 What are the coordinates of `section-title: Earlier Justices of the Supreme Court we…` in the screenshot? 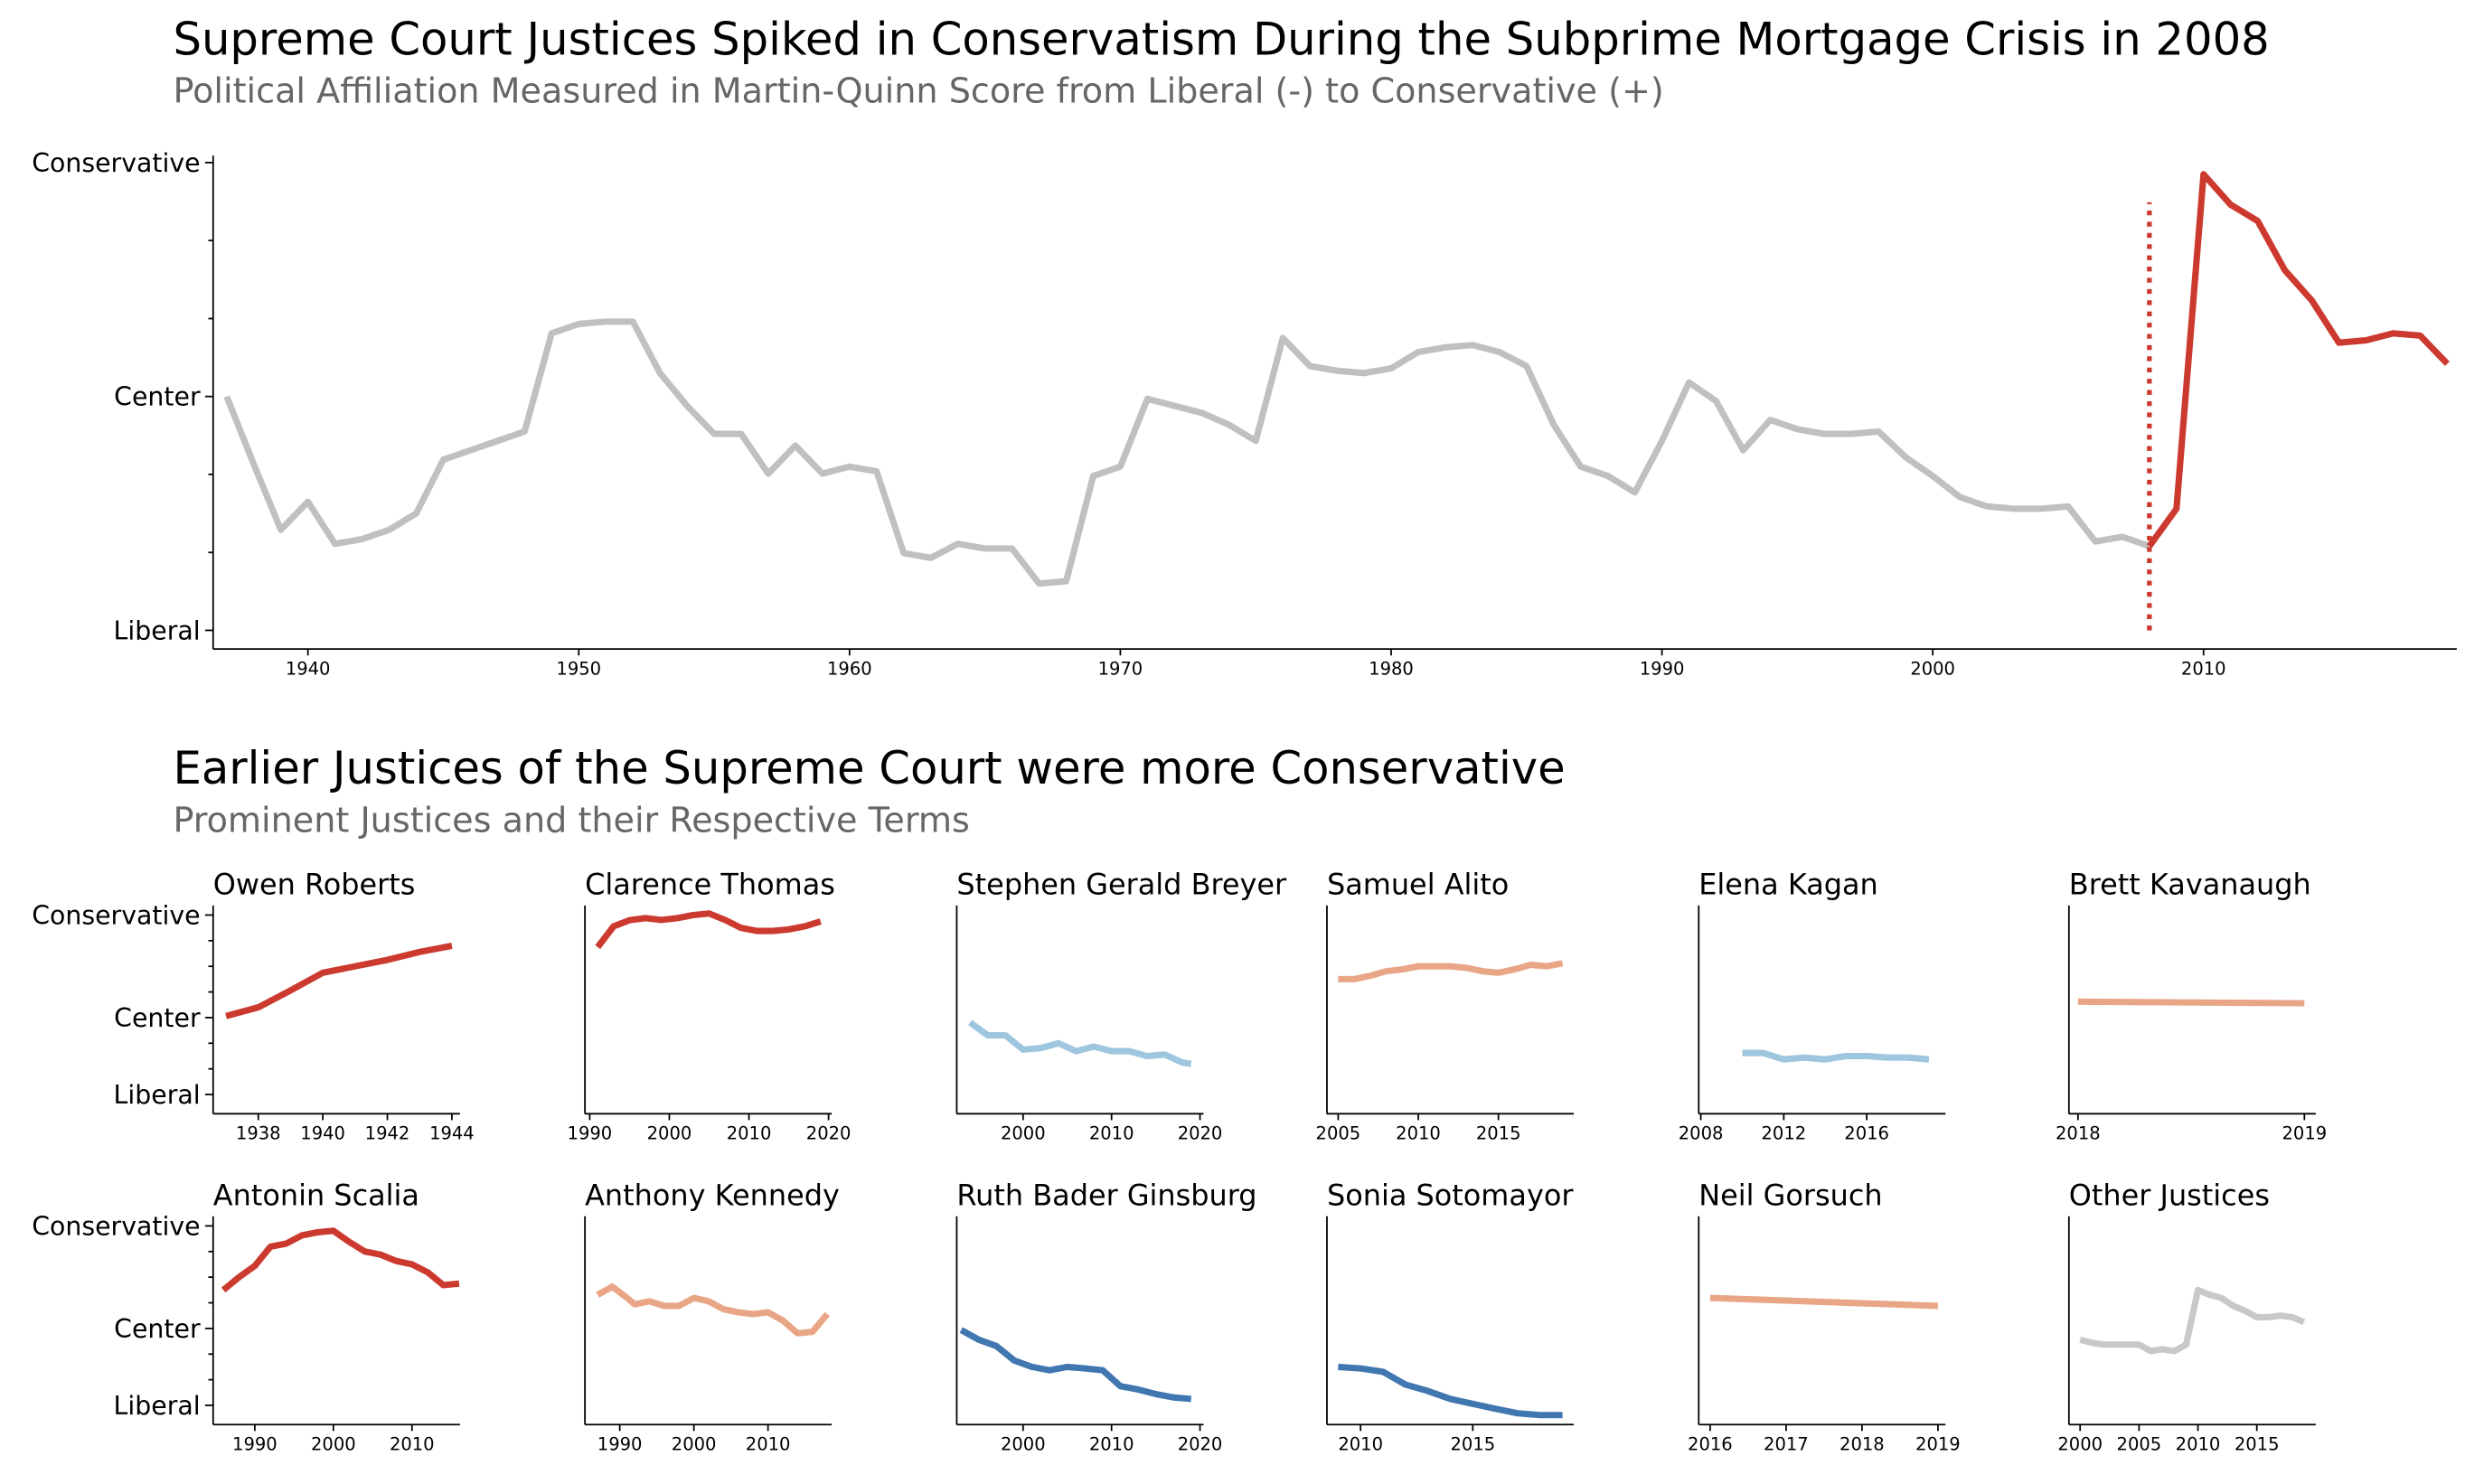 It's located at (869, 768).